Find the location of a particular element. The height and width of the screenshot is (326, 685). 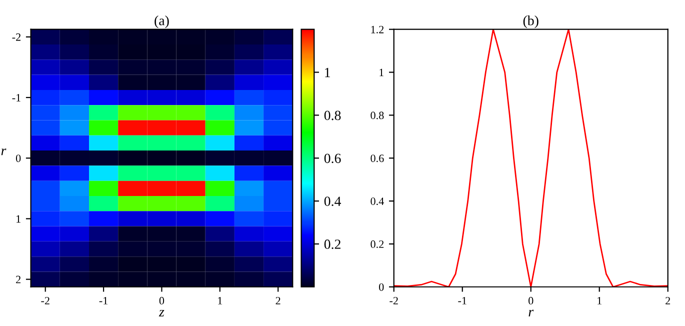

y-tick-label: 0.6 is located at coordinates (377, 158).